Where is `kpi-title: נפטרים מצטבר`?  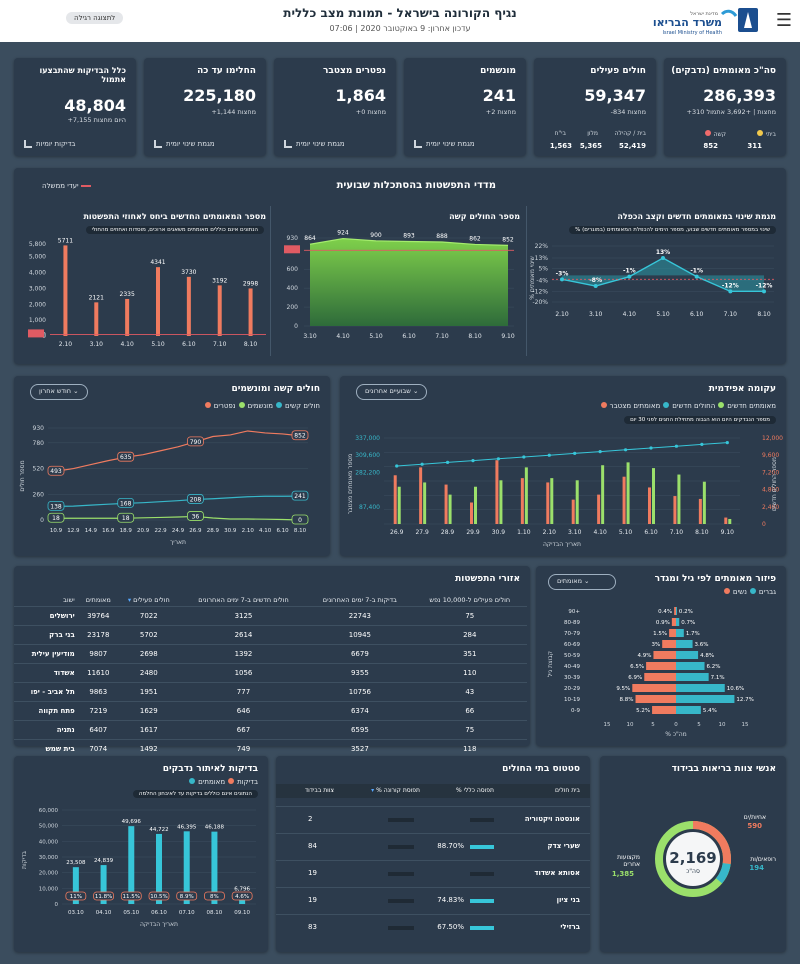
kpi-title: נפטרים מצטבר is located at coordinates (354, 71).